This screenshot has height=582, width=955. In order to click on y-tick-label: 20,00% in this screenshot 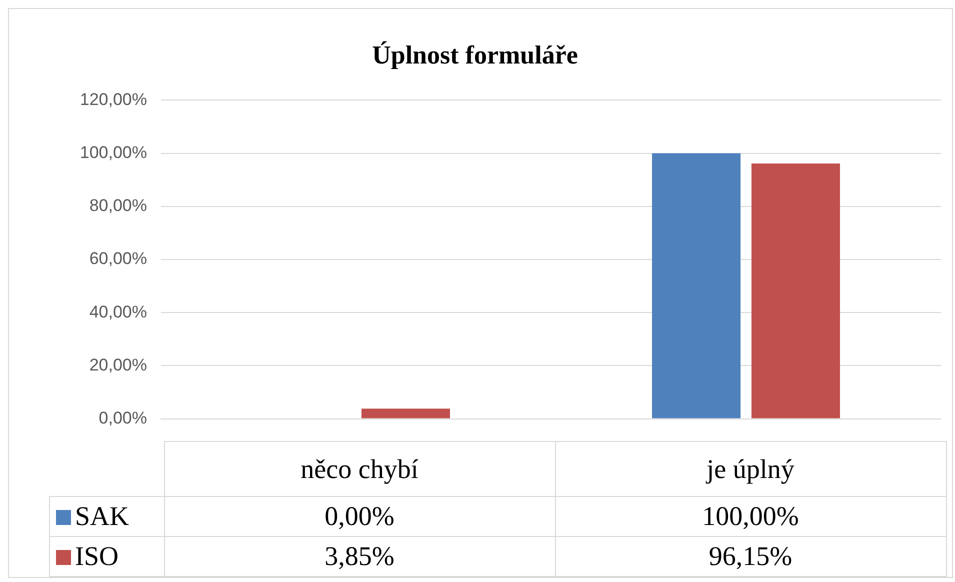, I will do `click(118, 364)`.